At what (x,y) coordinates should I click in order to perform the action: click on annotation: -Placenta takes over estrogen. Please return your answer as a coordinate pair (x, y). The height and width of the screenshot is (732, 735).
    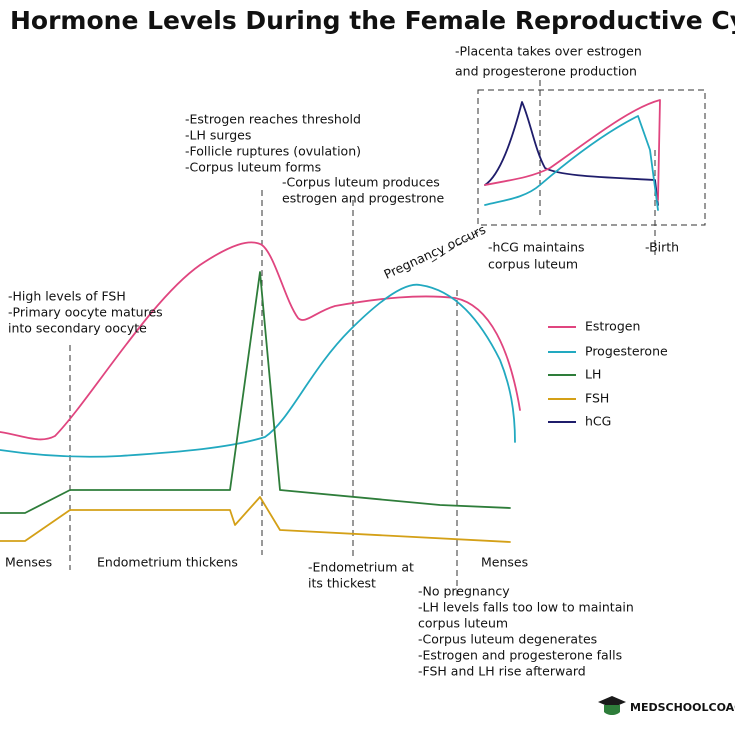
    Looking at the image, I should click on (548, 51).